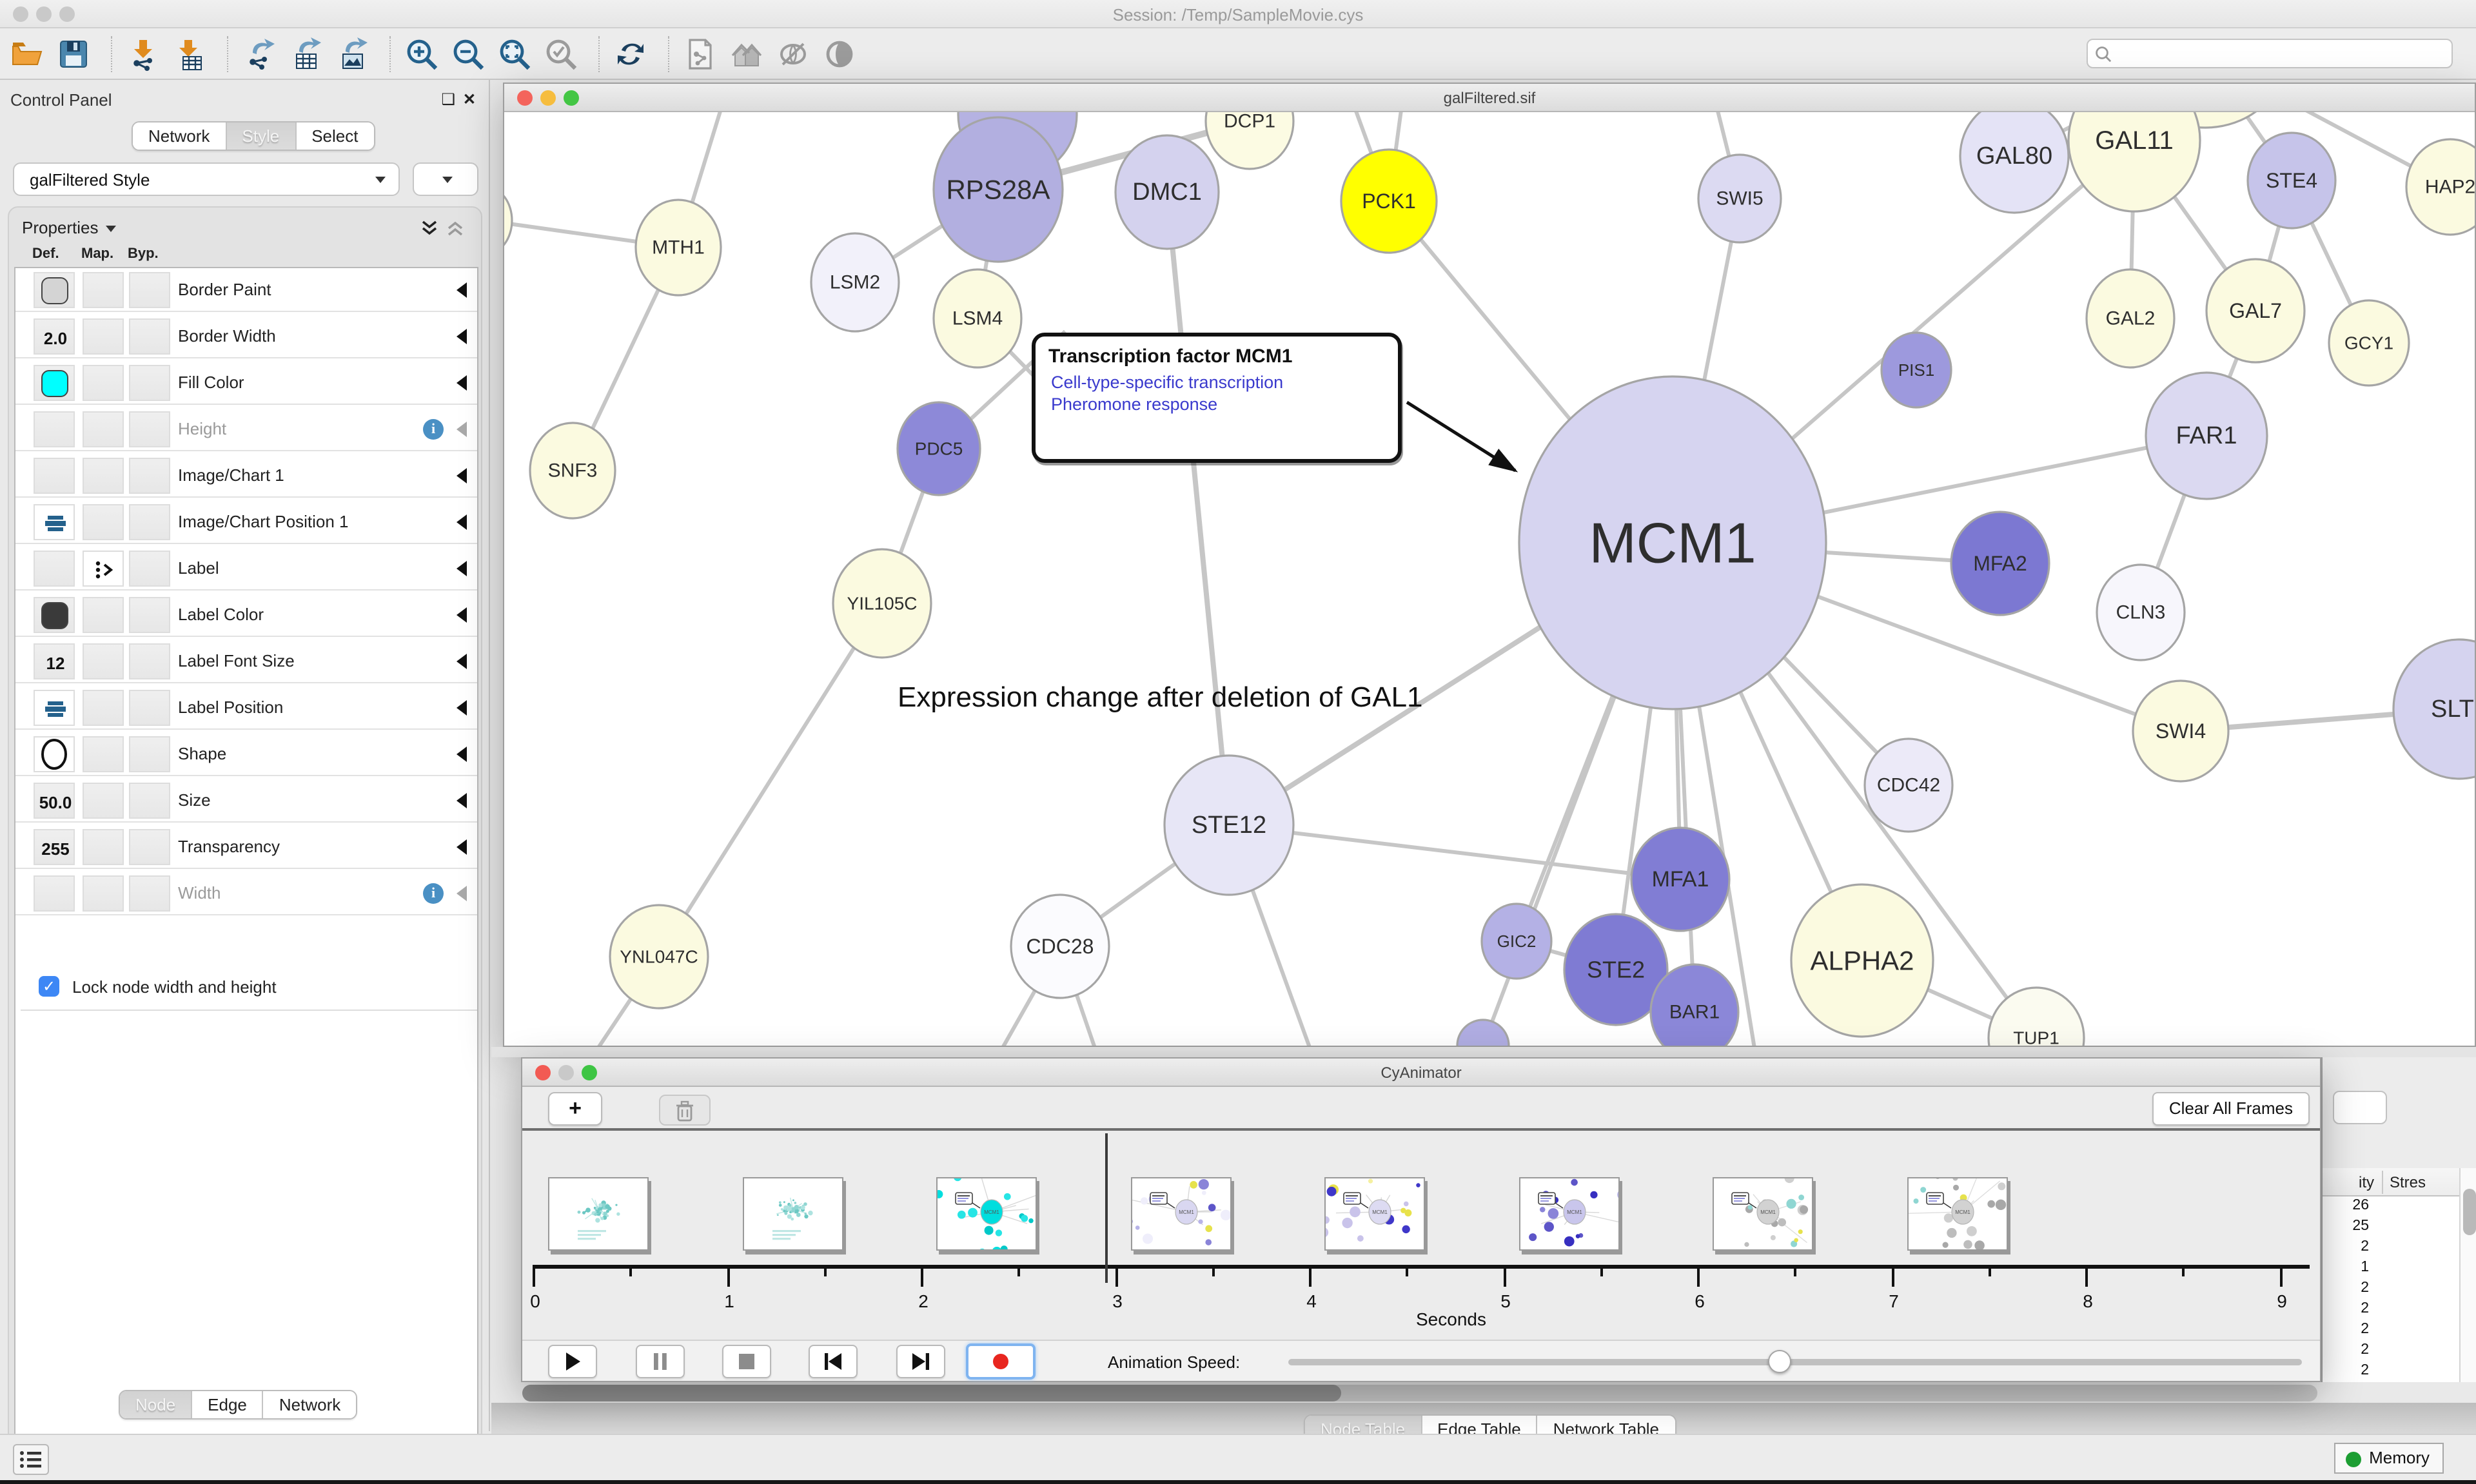 The height and width of the screenshot is (1484, 2476). Describe the element at coordinates (1249, 141) in the screenshot. I see `network-node-DCP1` at that location.